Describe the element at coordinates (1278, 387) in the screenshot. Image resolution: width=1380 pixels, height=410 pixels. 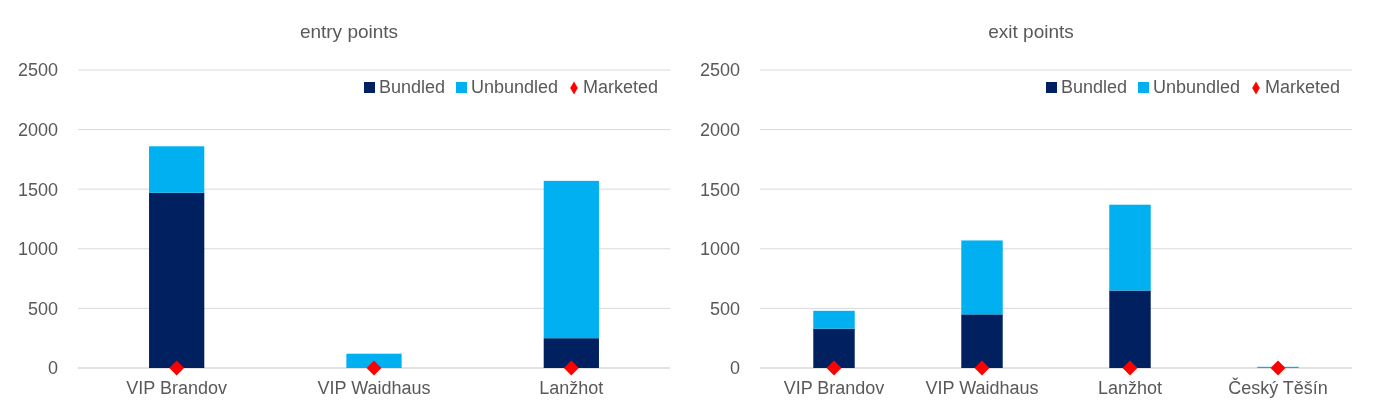
I see `x-tick-label: Český Těšín` at that location.